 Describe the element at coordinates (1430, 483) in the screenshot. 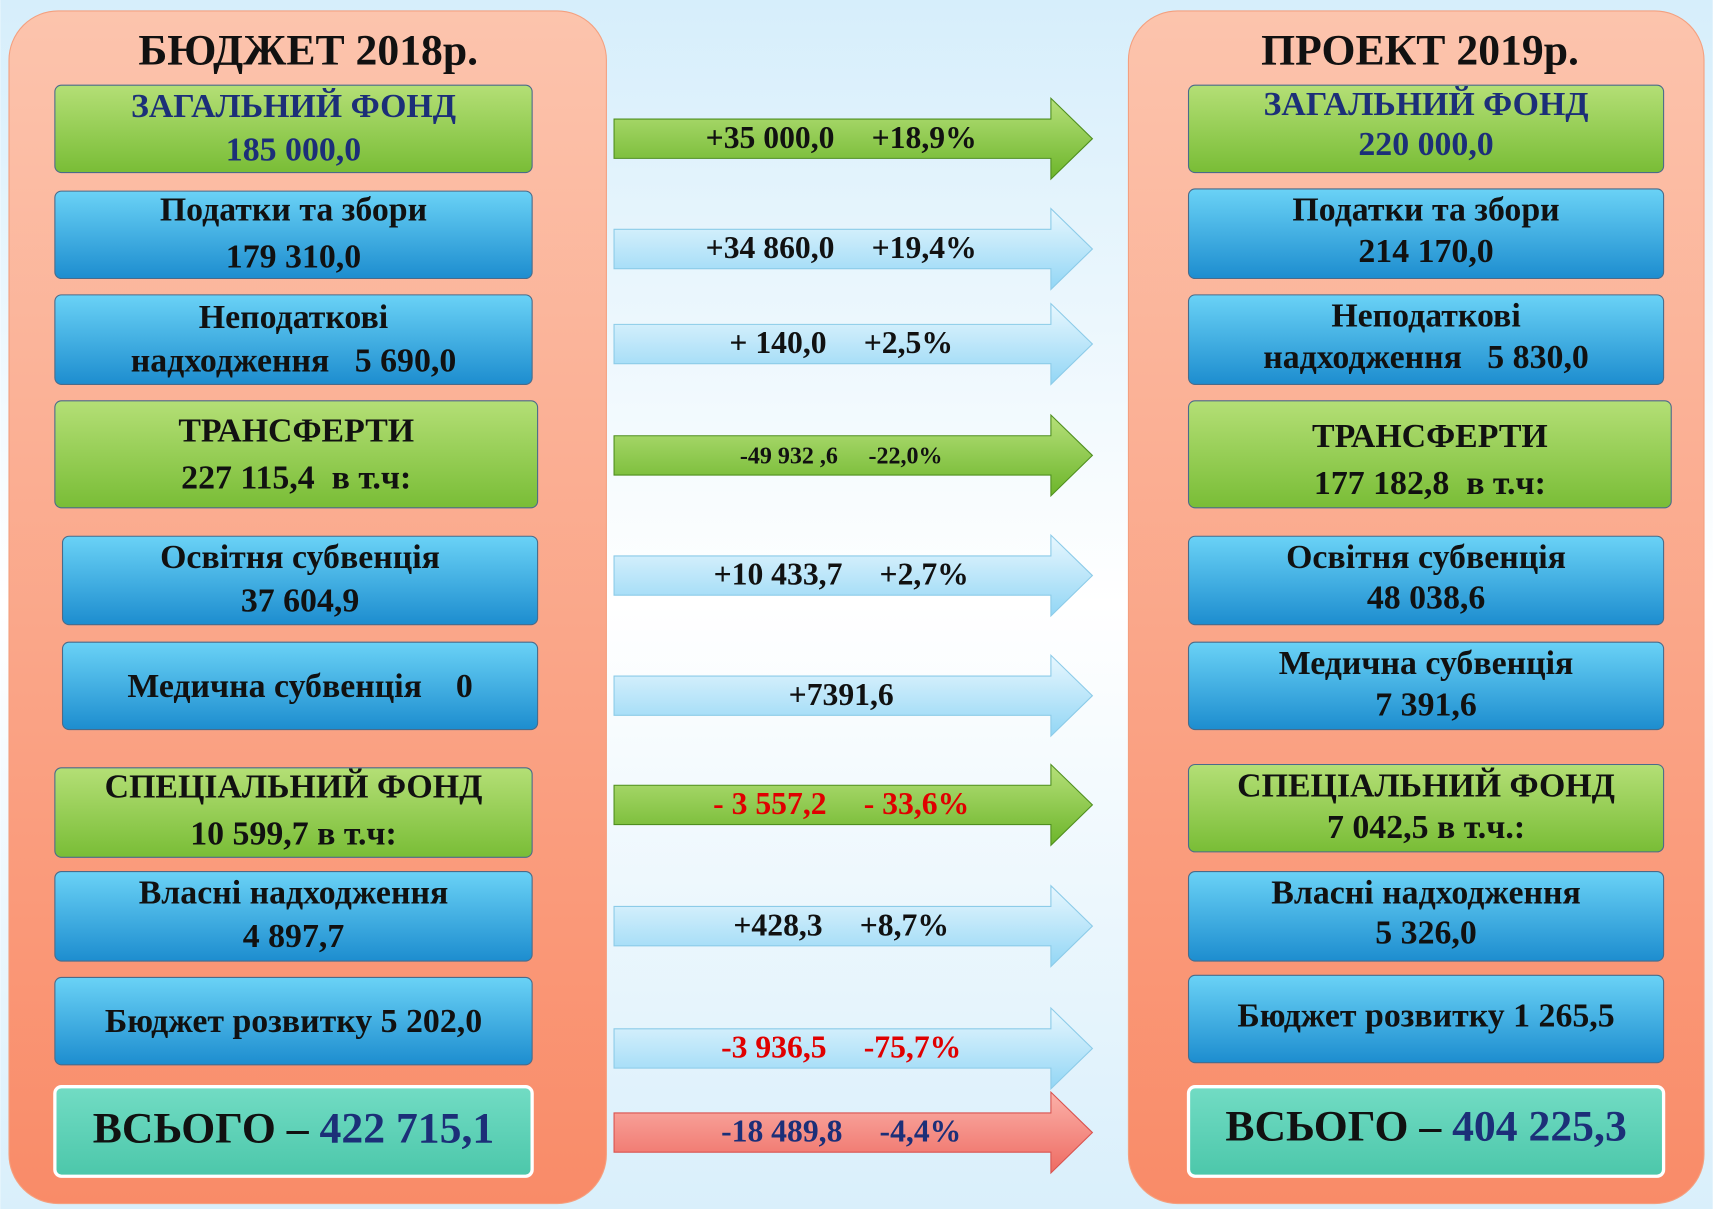

I see `box-text: 177 182,8 в т.ч:` at that location.